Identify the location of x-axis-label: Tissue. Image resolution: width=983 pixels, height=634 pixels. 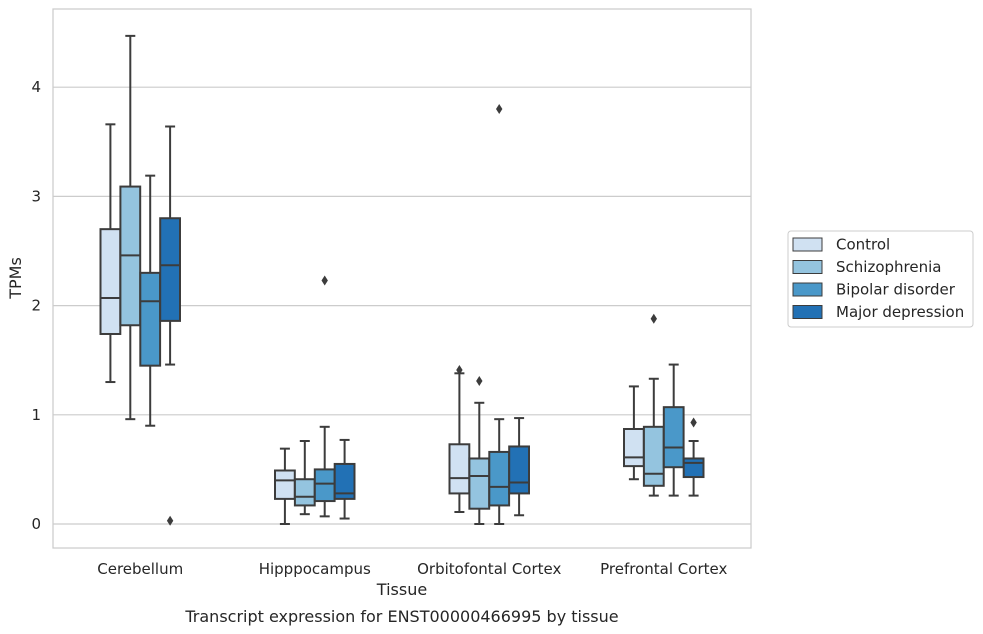
(401, 589).